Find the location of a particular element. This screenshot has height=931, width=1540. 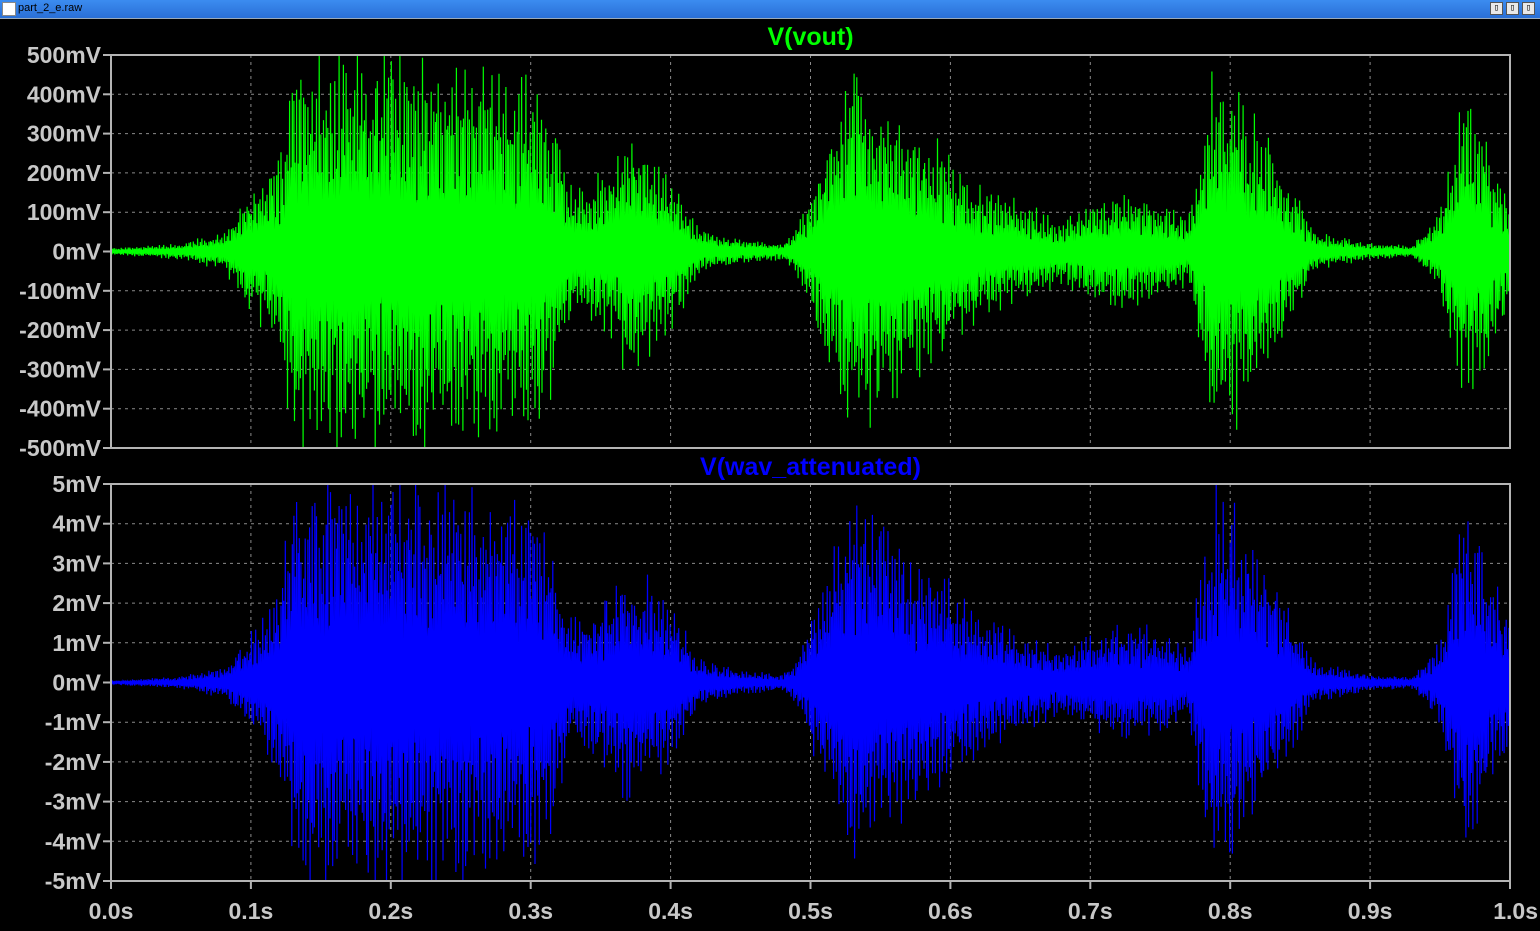

x-tick-label: 0.2s is located at coordinates (390, 911).